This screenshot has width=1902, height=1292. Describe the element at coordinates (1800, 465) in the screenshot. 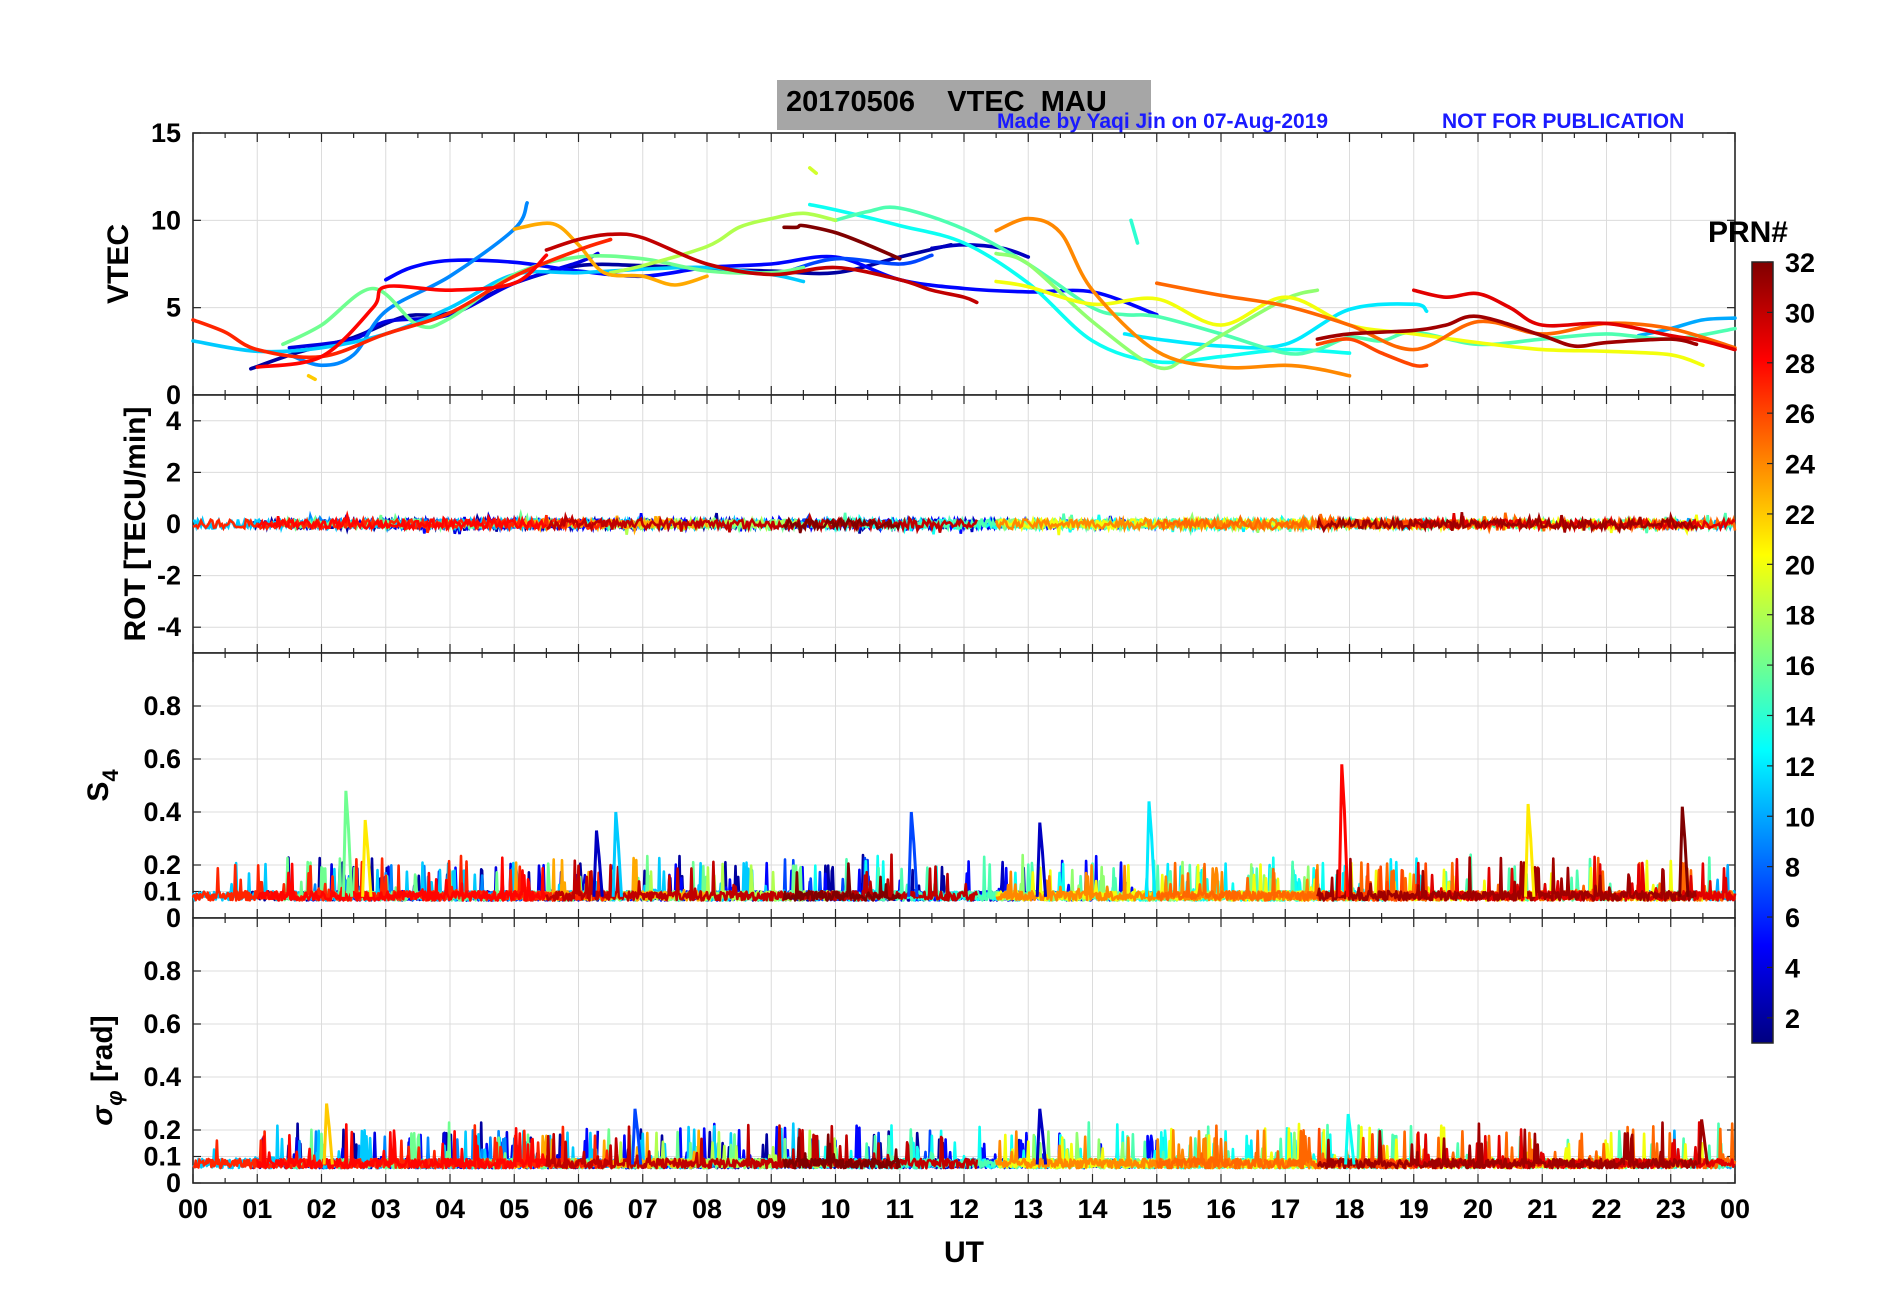

I see `colorbar-tick-label: 24` at that location.